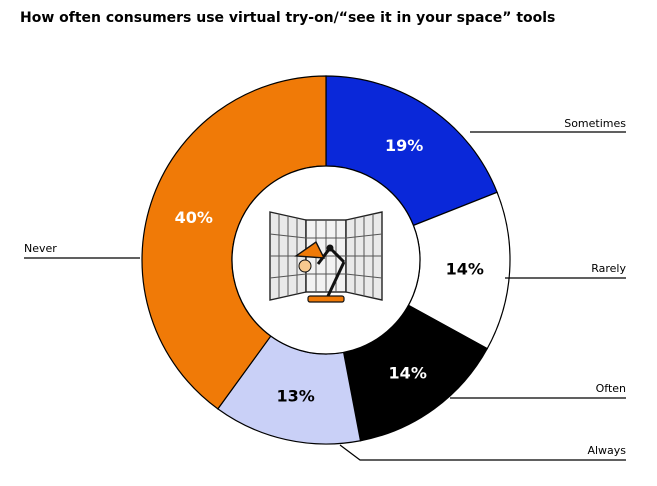 The width and height of the screenshot is (657, 486). I want to click on leader-line-always, so click(482, 452).